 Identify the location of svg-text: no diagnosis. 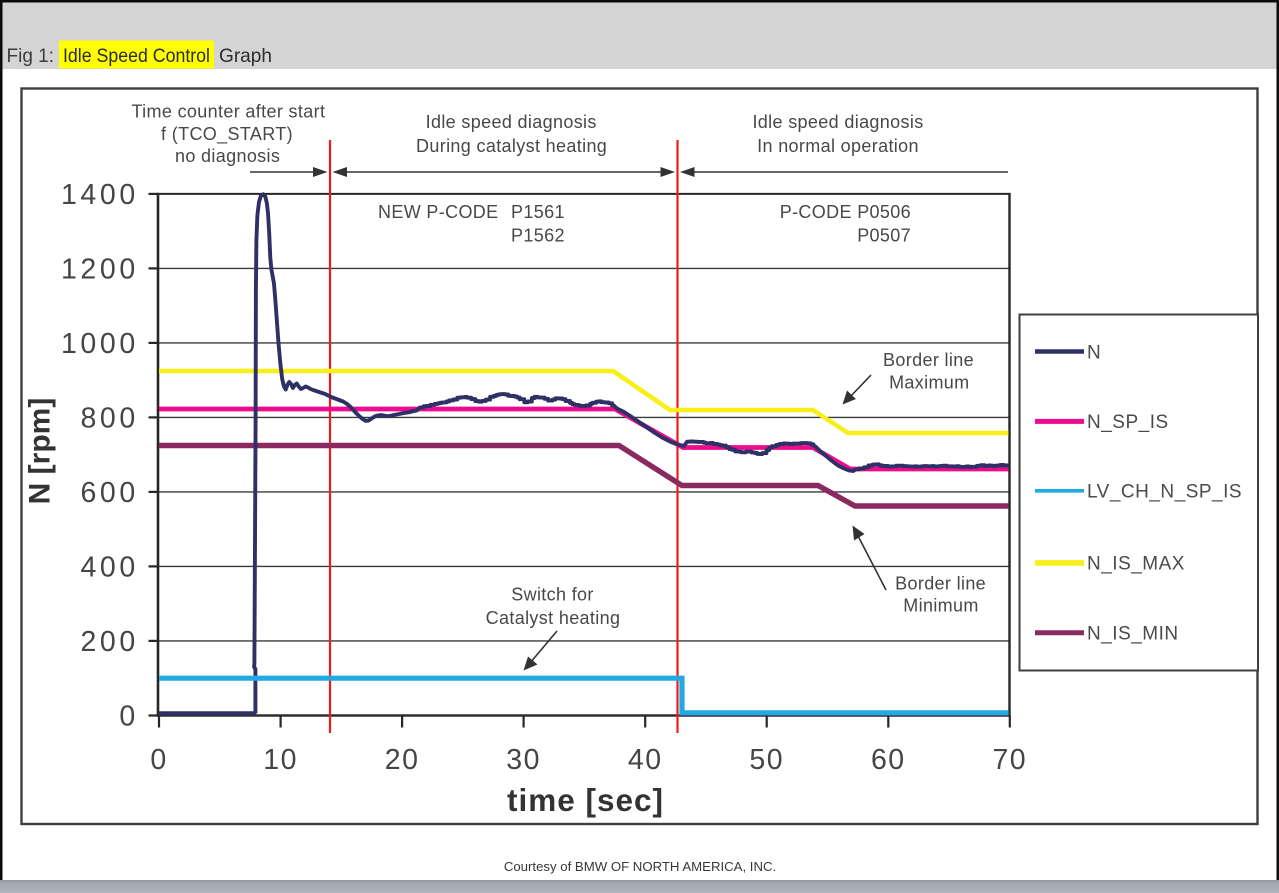
(227, 156).